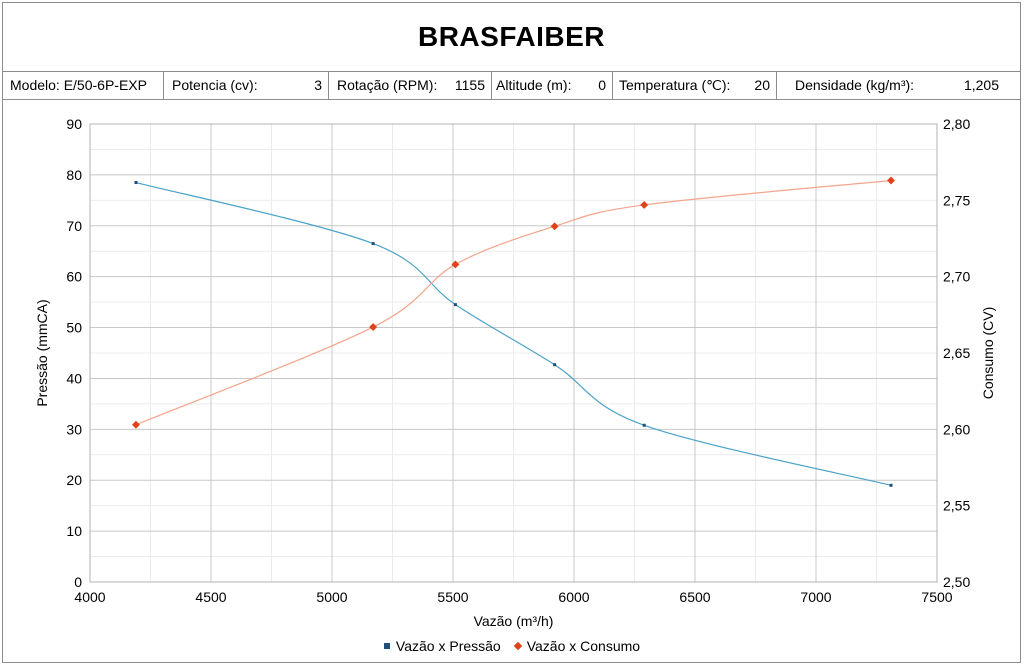 The width and height of the screenshot is (1024, 666). Describe the element at coordinates (583, 646) in the screenshot. I see `legend-label-consumo: Vazão x Consumo` at that location.